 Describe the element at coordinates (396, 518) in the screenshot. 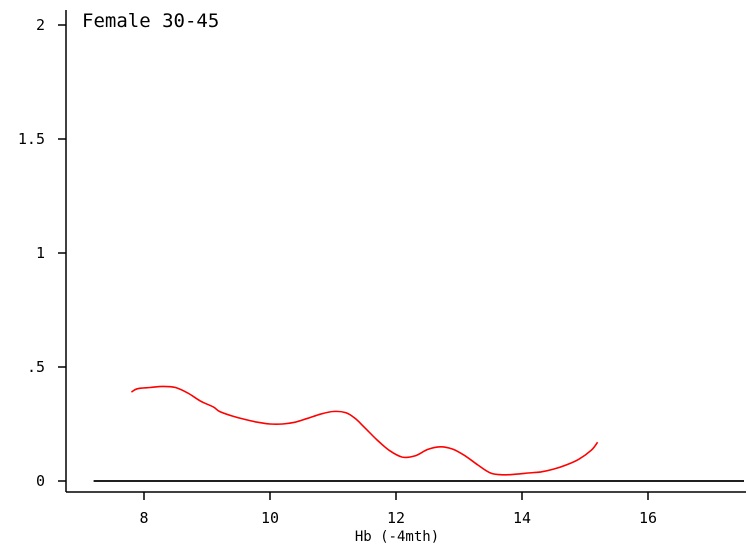

I see `x-tick-label: 12` at that location.